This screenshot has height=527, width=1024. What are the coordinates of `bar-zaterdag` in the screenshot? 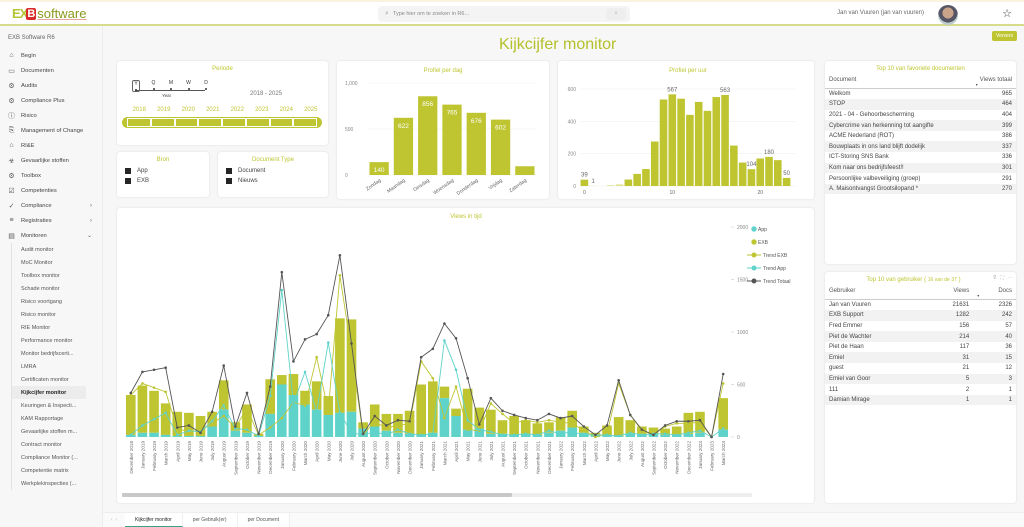 It's located at (525, 170).